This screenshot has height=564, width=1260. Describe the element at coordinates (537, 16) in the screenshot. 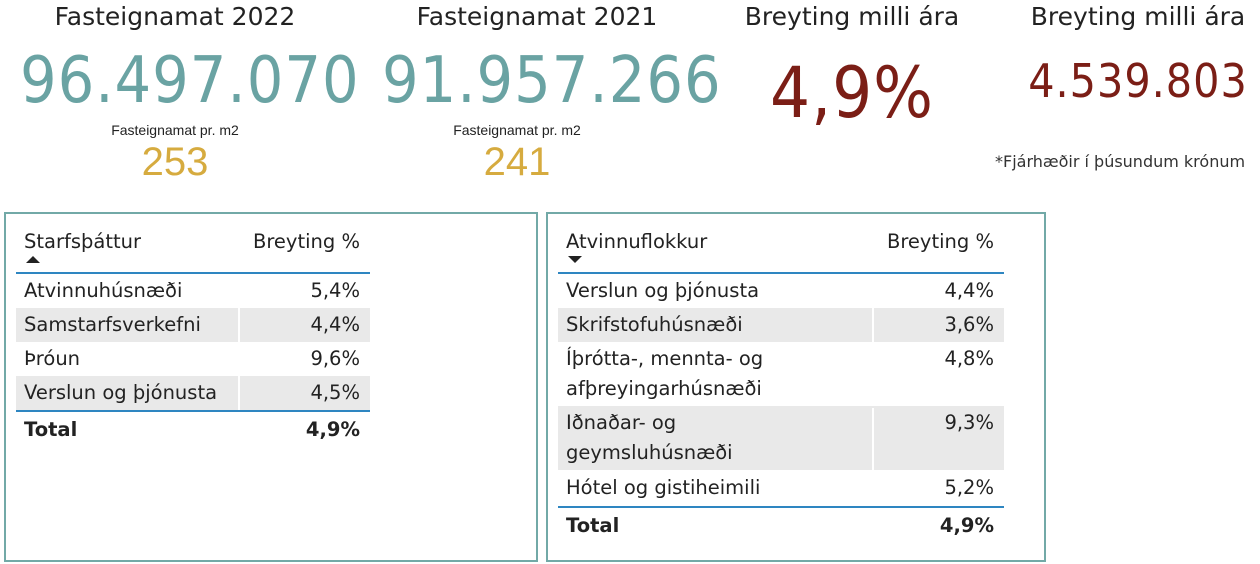

I see `kpi-2021-title: Fasteignamat 2021` at that location.